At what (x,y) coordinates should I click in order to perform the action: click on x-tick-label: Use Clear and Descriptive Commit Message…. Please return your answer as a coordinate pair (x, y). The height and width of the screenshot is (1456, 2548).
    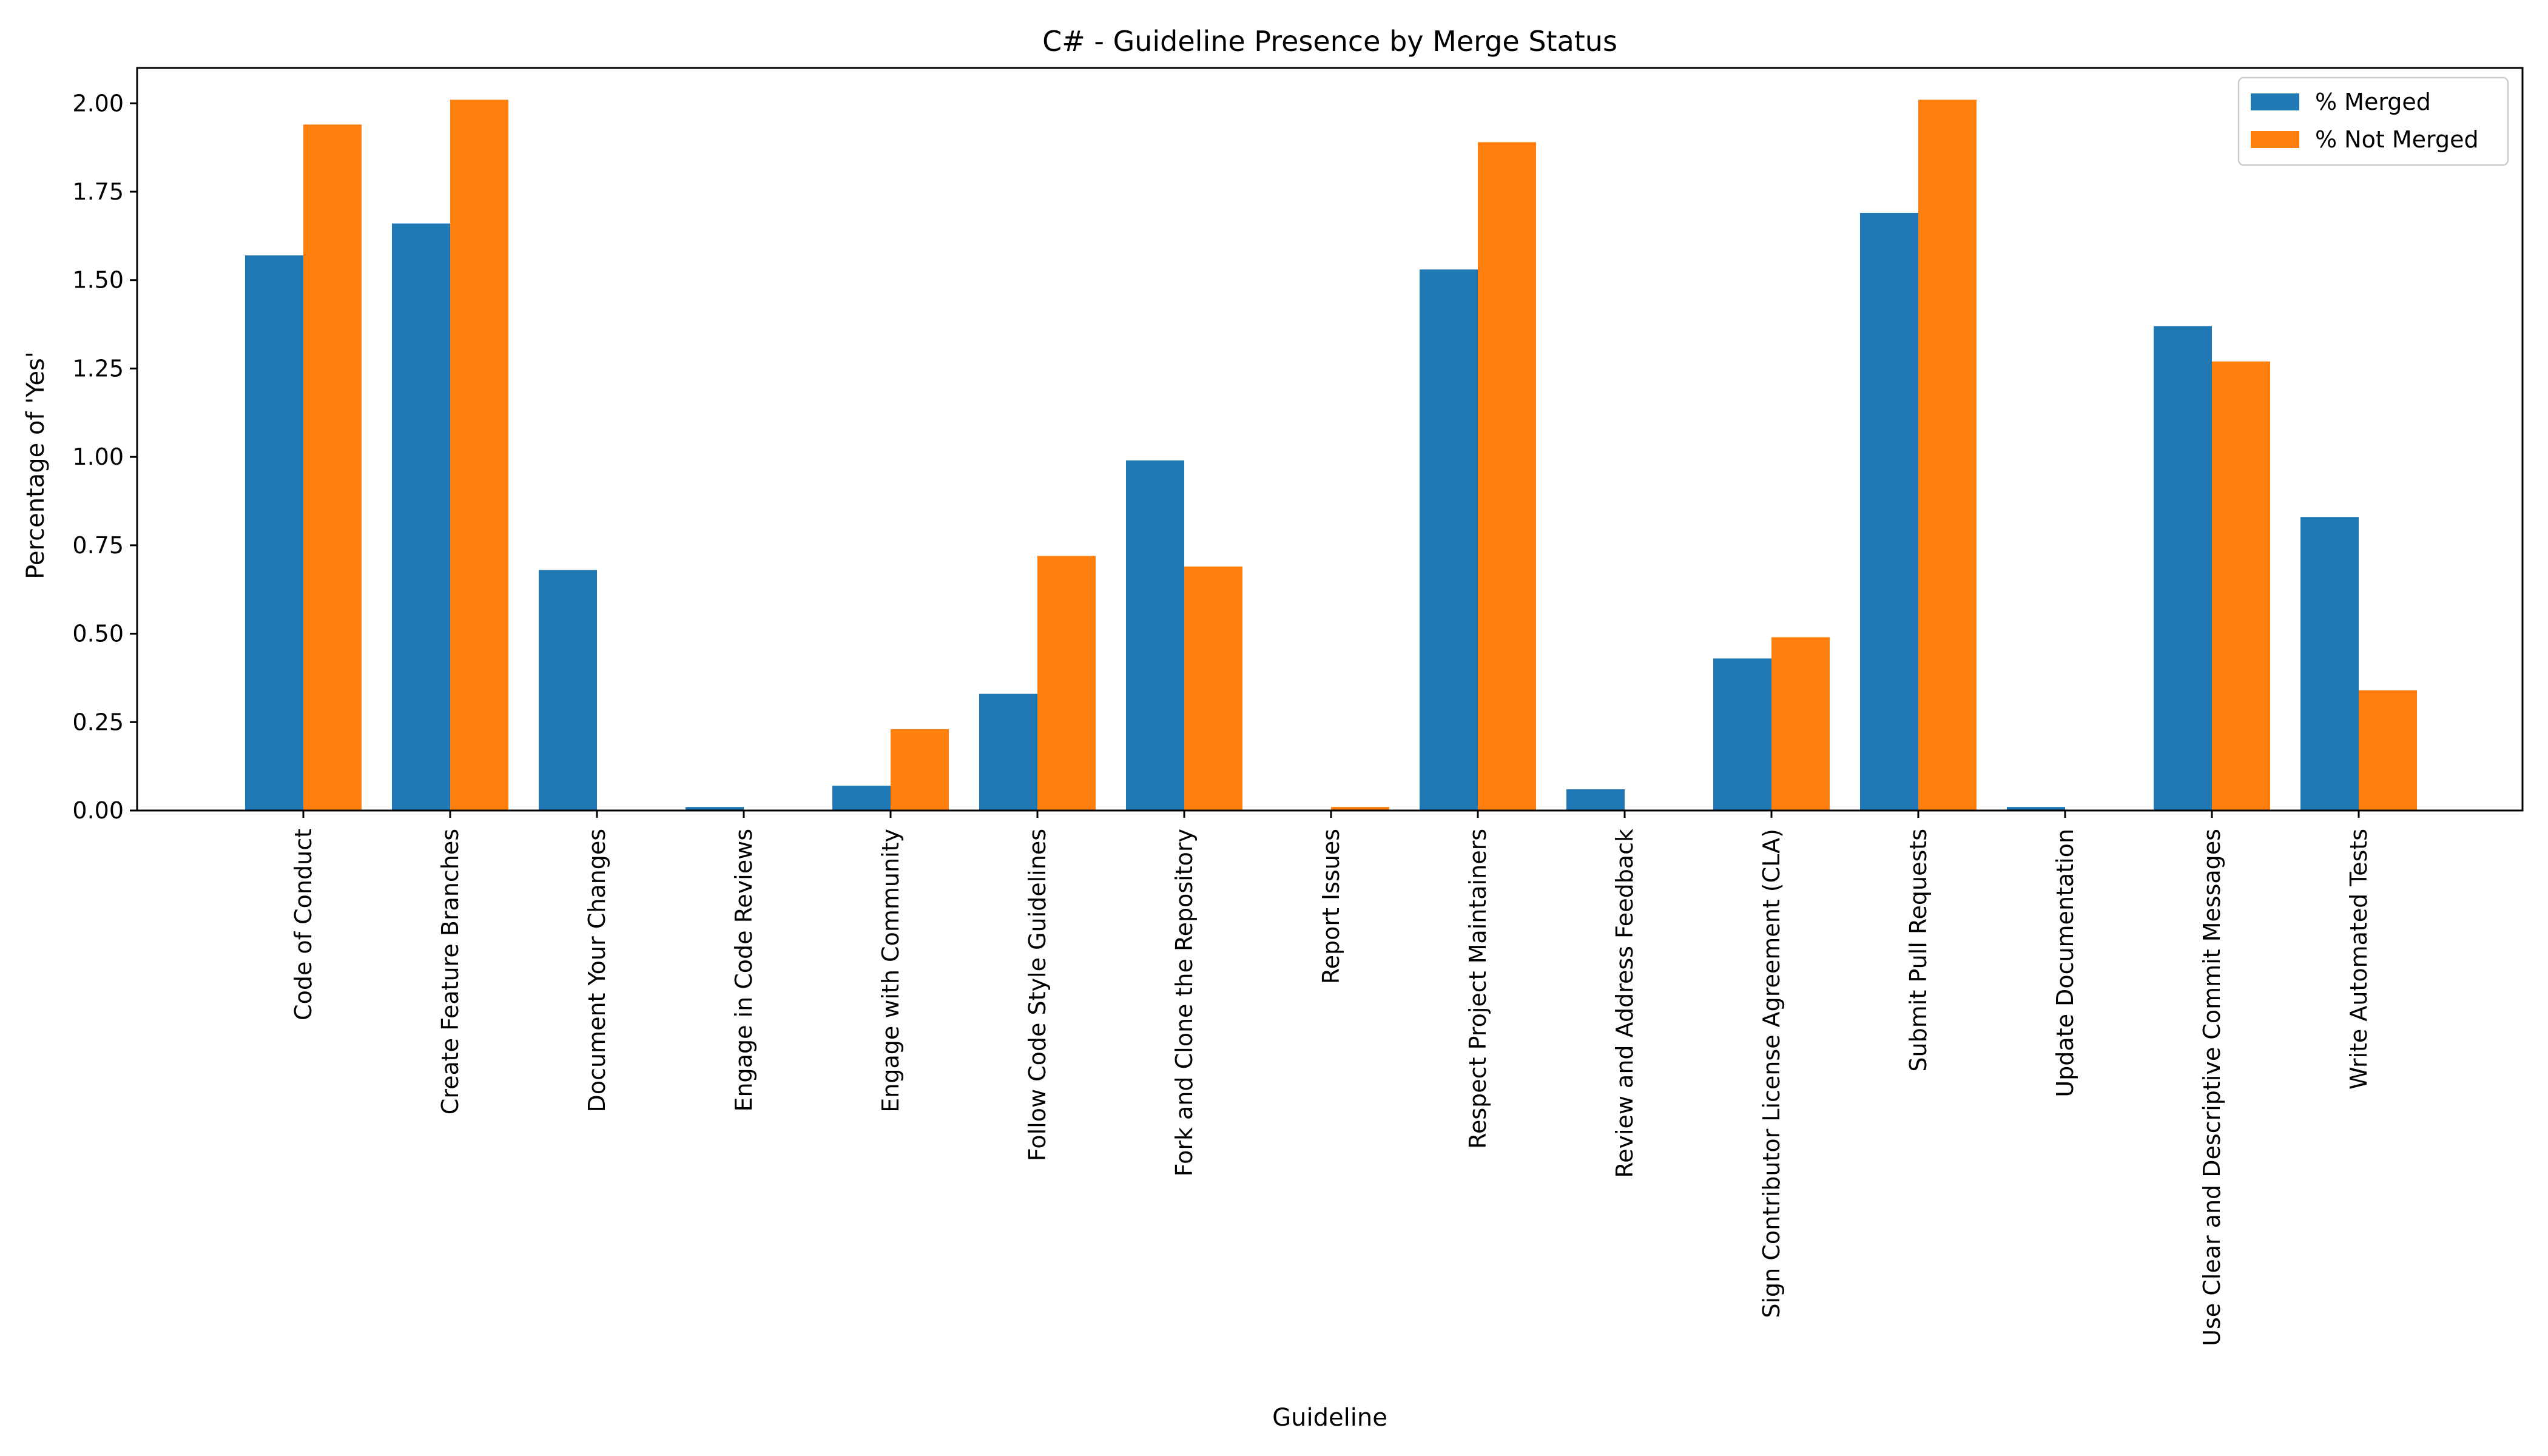
    Looking at the image, I should click on (2212, 1087).